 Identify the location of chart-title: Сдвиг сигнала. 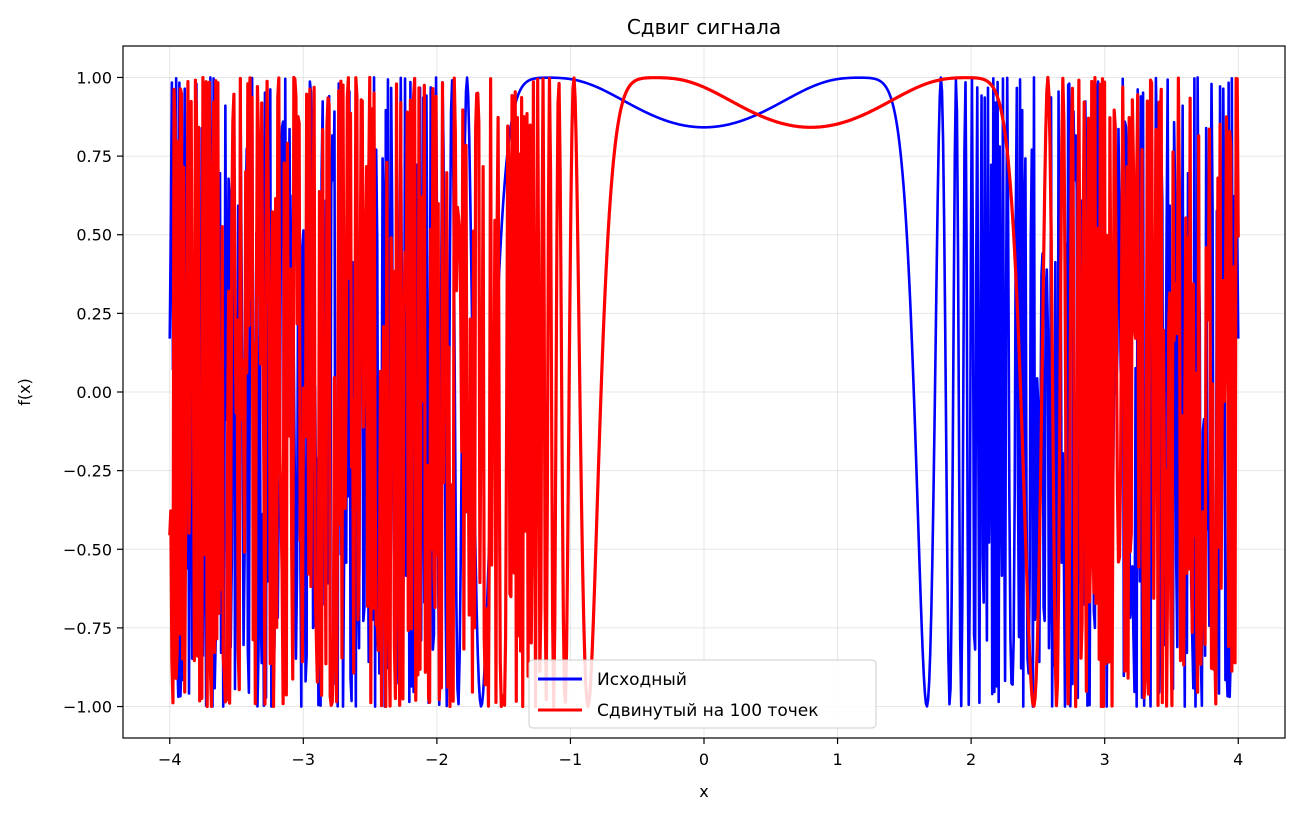
(704, 27).